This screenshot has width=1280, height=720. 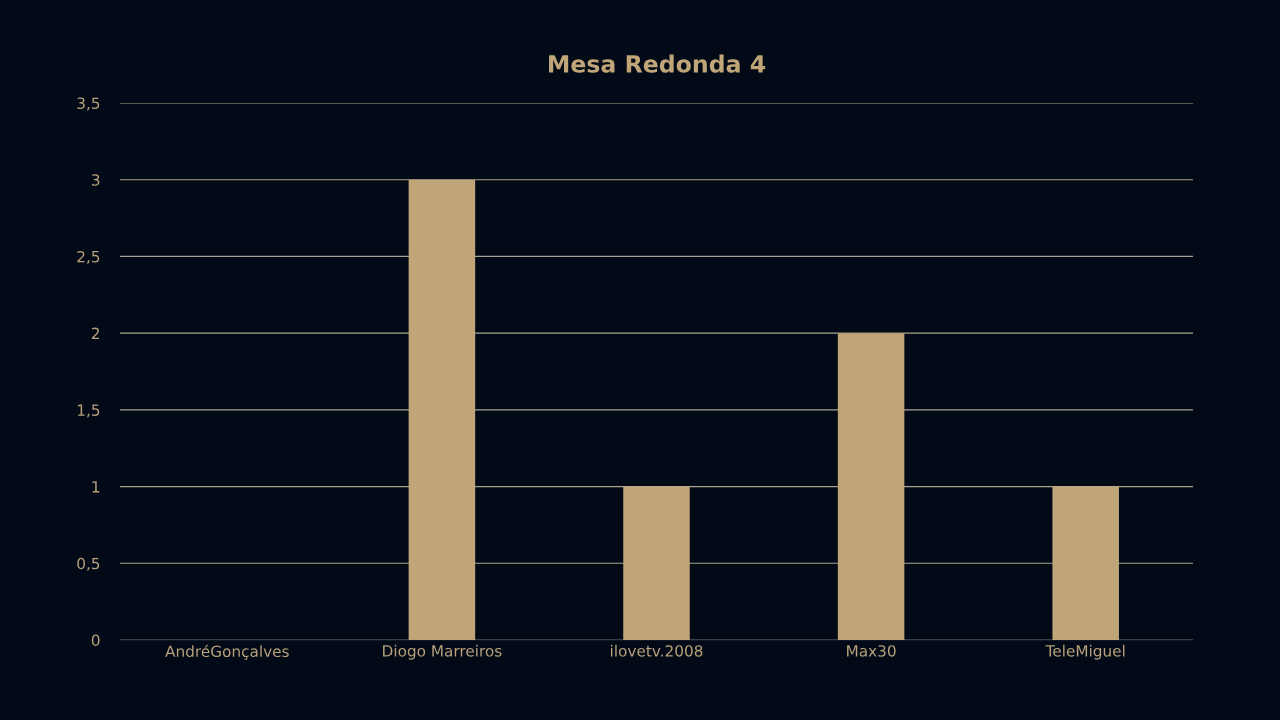 What do you see at coordinates (227, 652) in the screenshot?
I see `x-tick-label: AndréGonçalves` at bounding box center [227, 652].